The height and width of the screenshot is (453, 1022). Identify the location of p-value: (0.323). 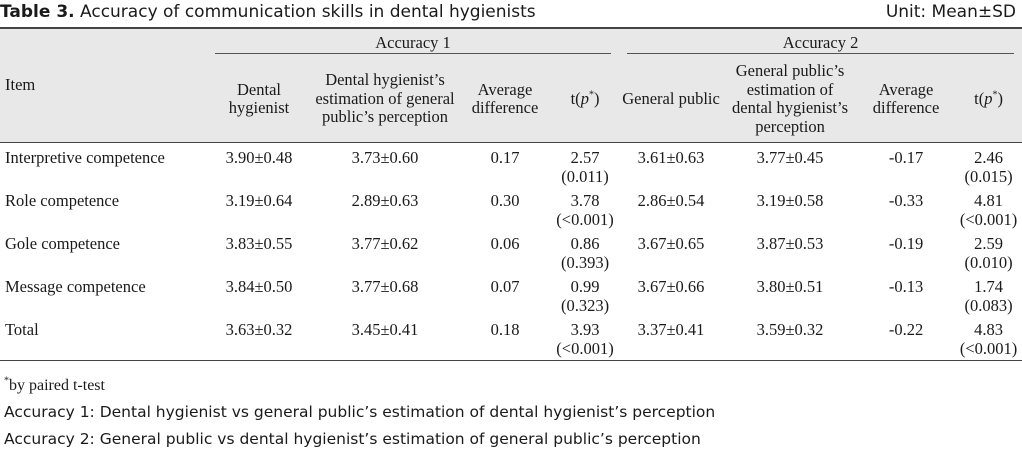
(585, 305).